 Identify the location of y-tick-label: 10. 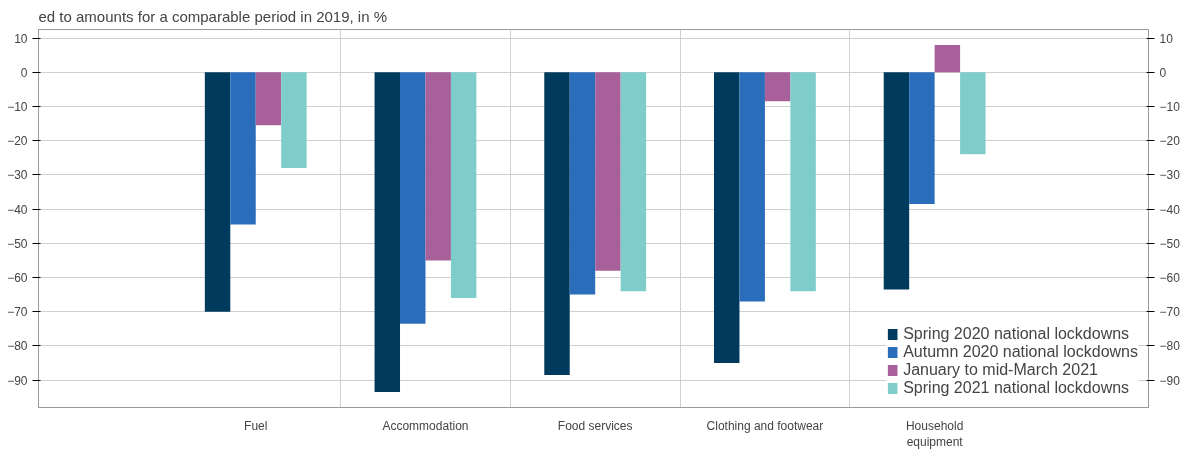
(21, 38).